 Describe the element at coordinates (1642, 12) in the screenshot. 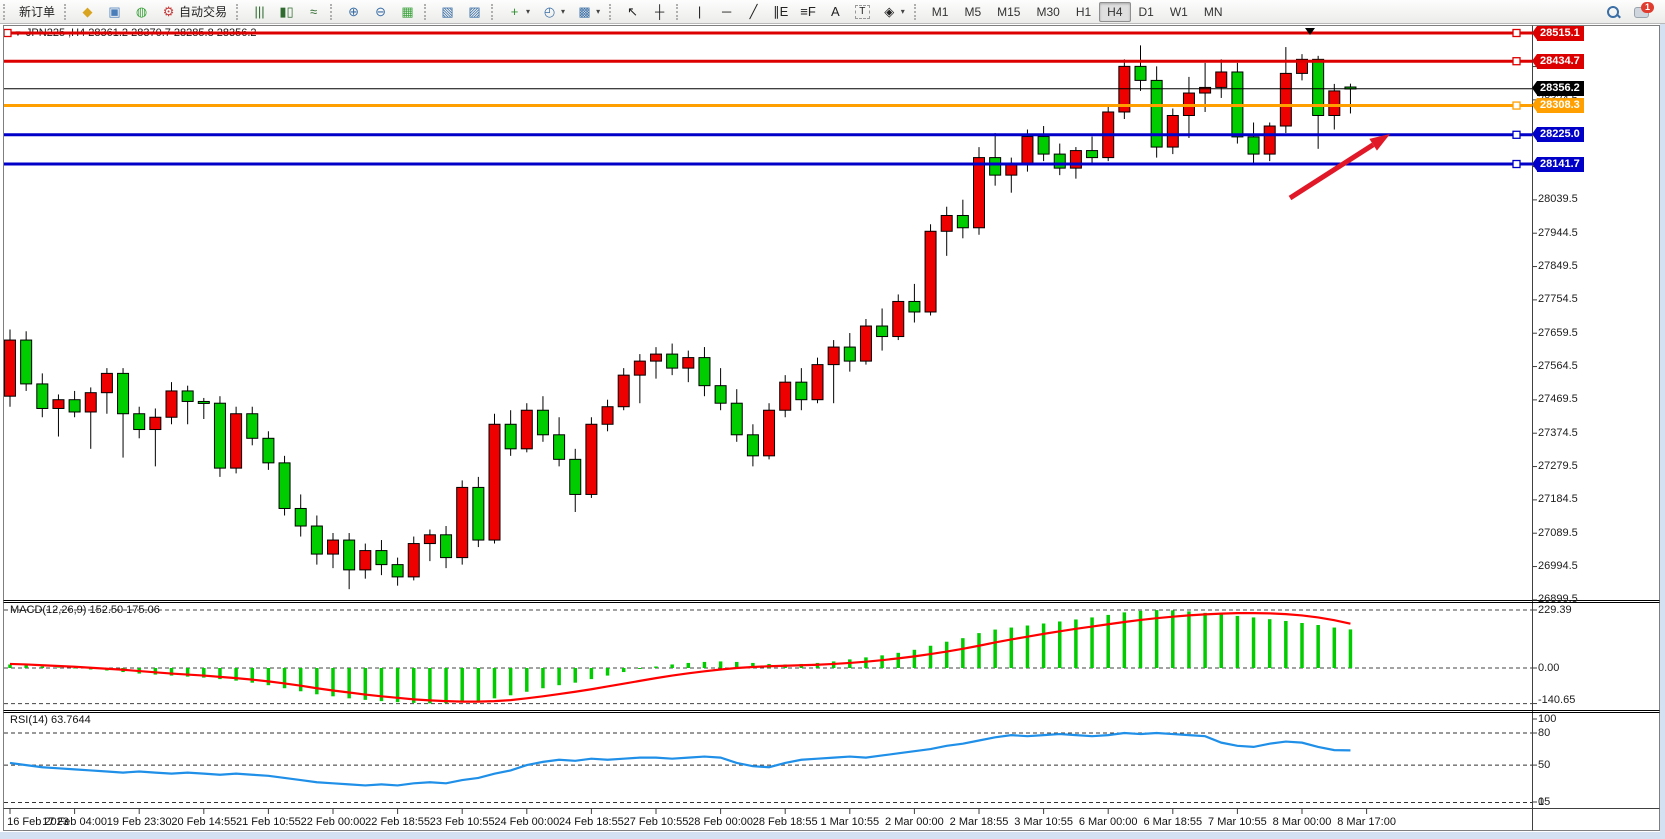

I see `notifications-button: 1` at that location.